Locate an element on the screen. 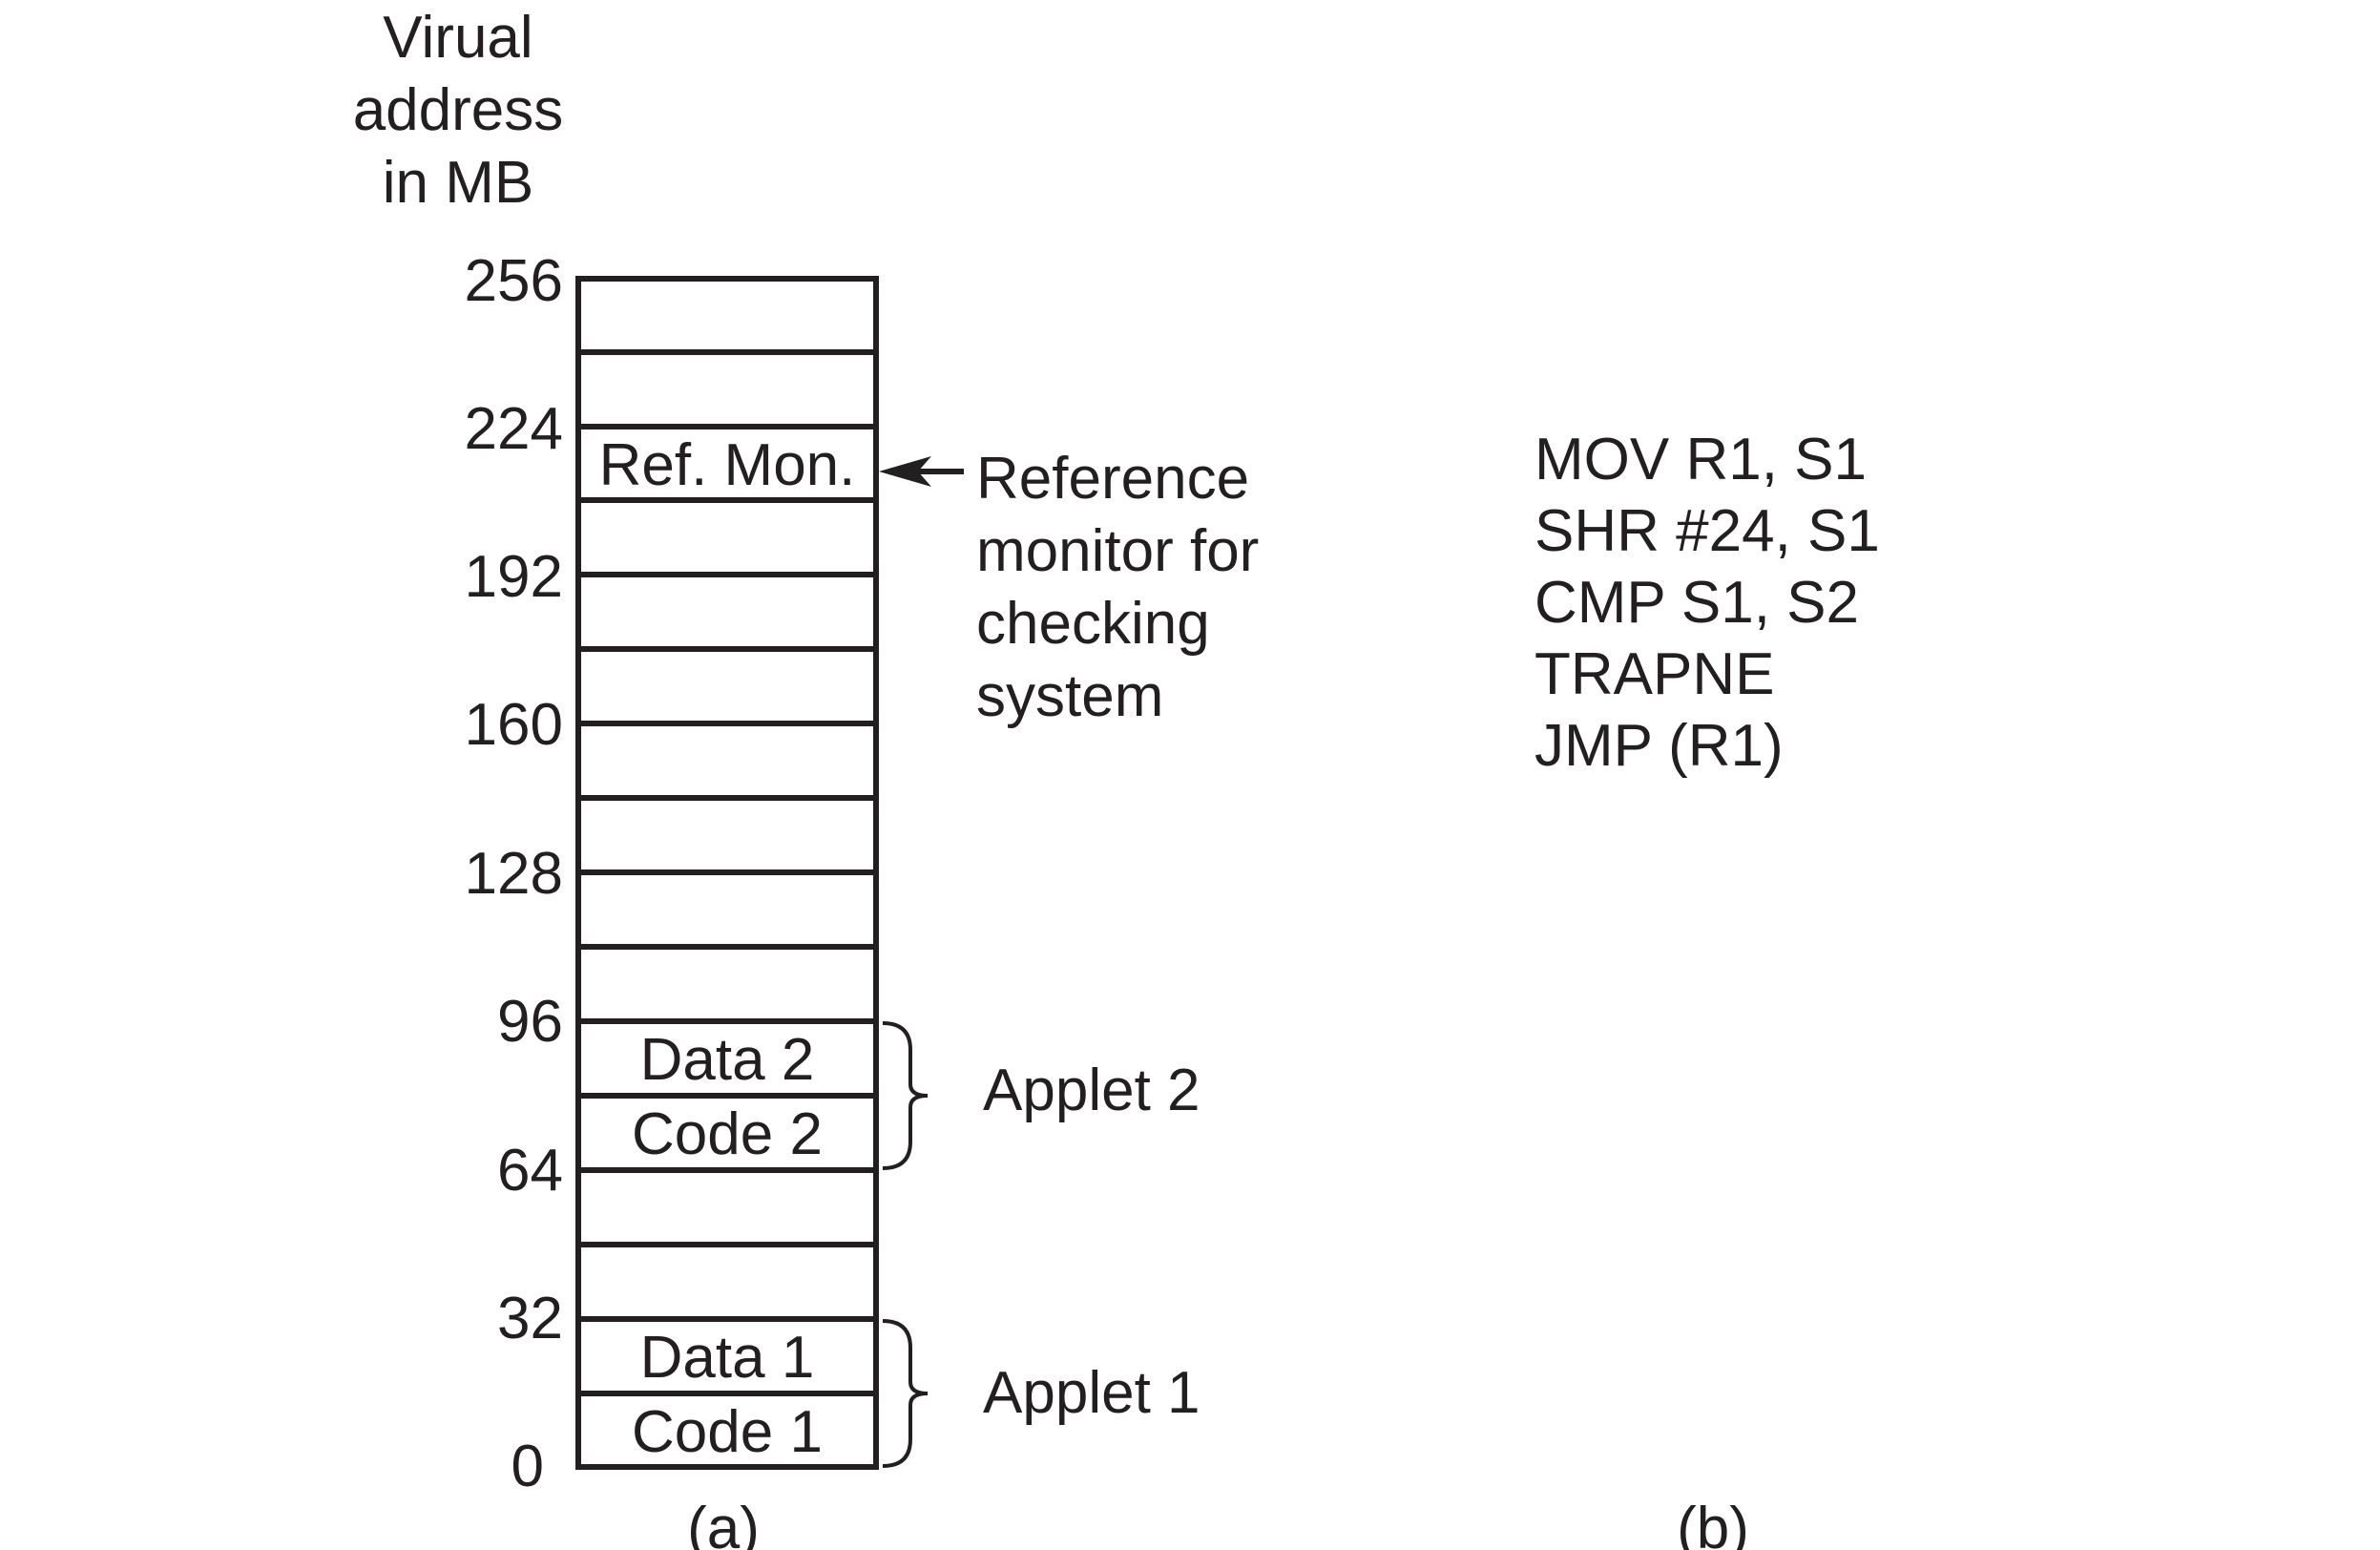 The image size is (2380, 1550). tick-label-128: 128 is located at coordinates (514, 874).